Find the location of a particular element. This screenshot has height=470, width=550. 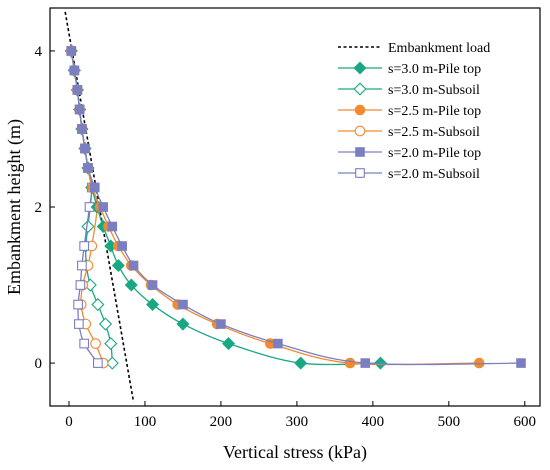

legend-label: s=3.0 m-Subsoil is located at coordinates (434, 90).